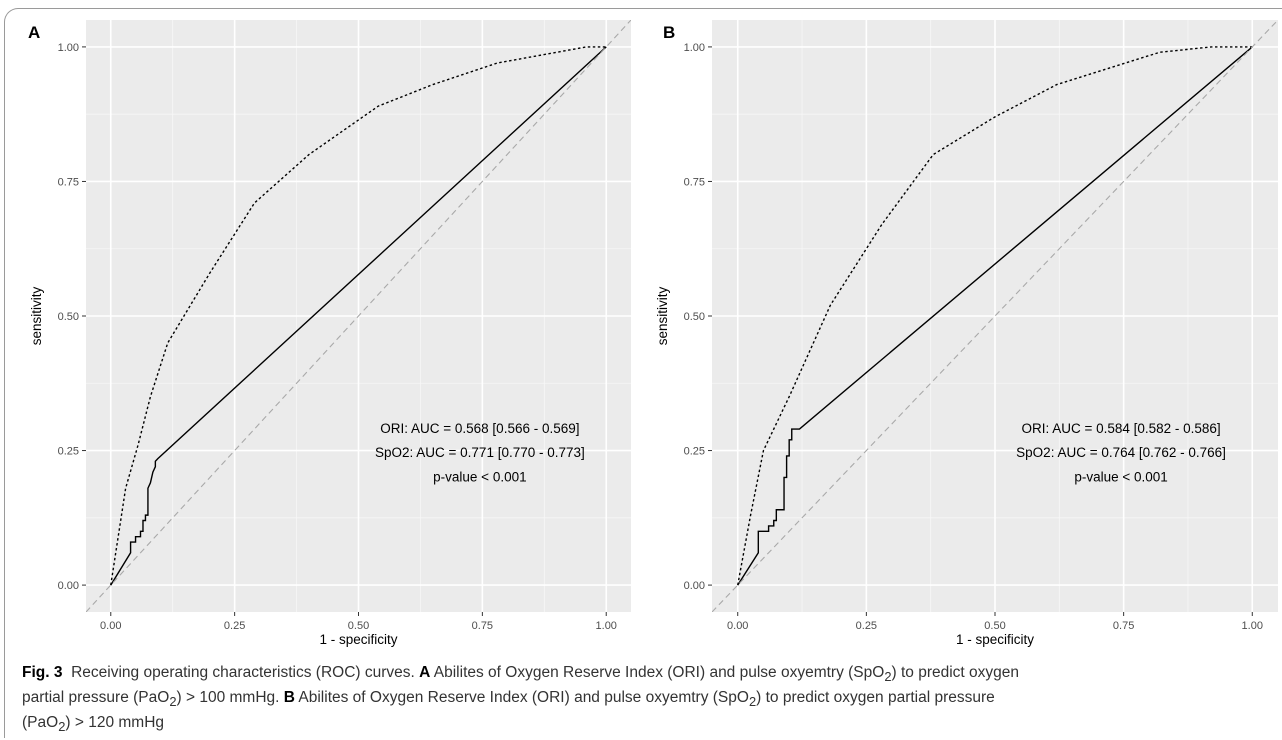 This screenshot has height=740, width=1282. I want to click on caption-a-label: A, so click(425, 672).